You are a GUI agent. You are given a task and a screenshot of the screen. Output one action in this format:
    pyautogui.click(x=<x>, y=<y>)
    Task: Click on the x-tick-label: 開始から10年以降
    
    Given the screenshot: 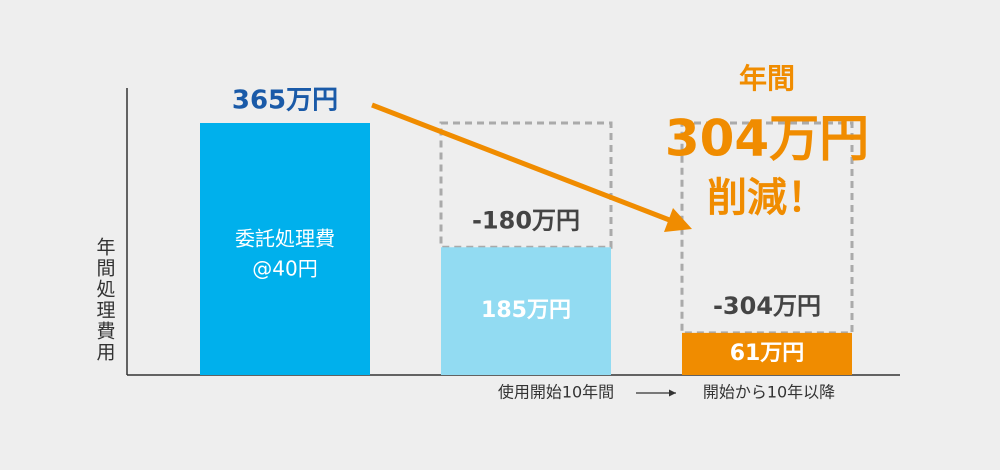 What is the action you would take?
    pyautogui.click(x=769, y=392)
    